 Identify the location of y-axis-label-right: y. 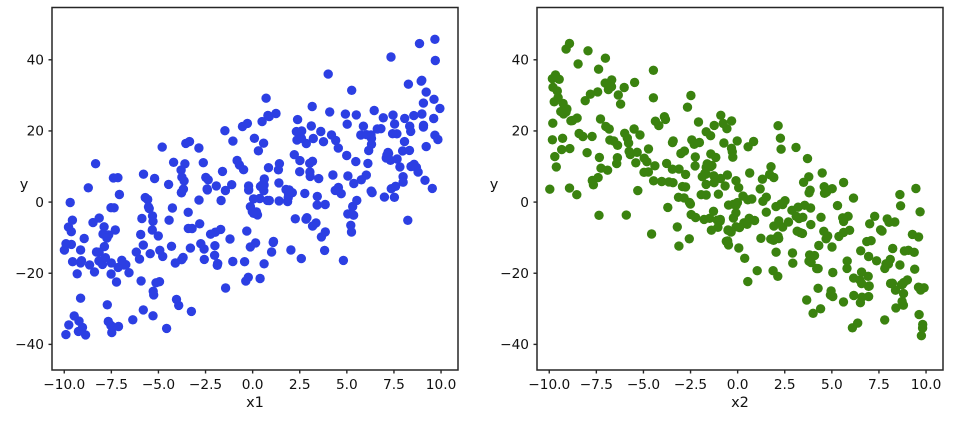
(494, 184).